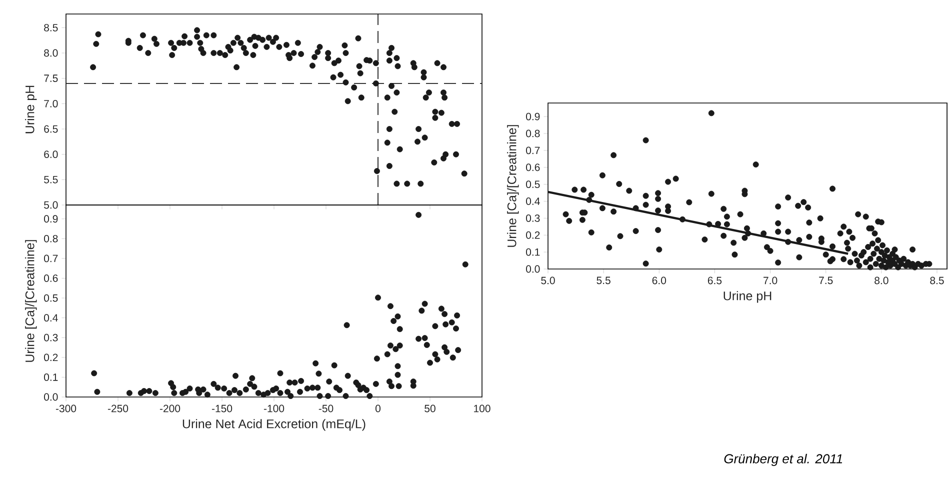 The image size is (948, 496). Describe the element at coordinates (118, 408) in the screenshot. I see `x-tick-label: -250` at that location.